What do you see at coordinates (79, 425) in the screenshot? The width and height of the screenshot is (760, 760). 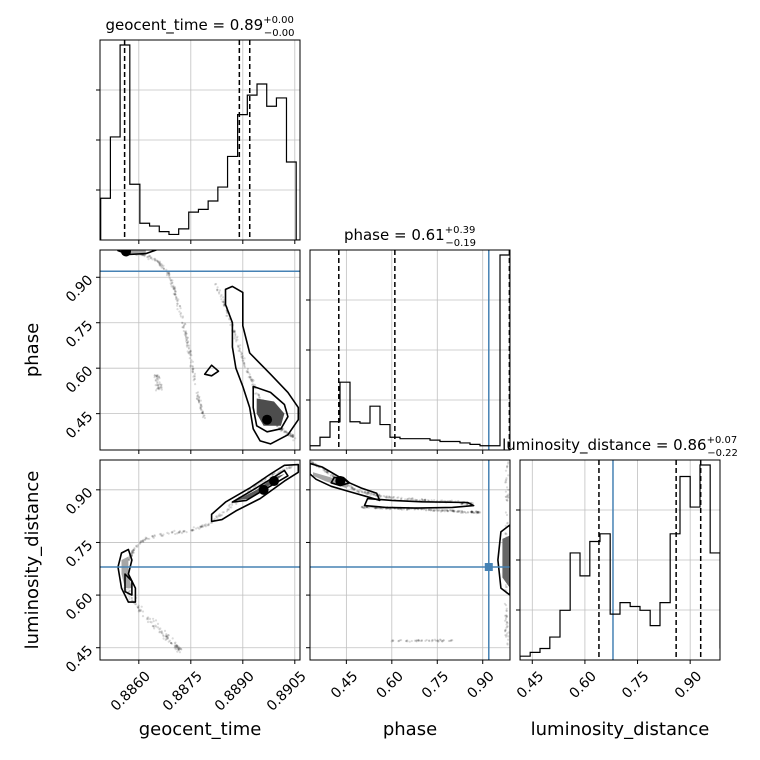 I see `y-tick-label-phase: 0.45` at bounding box center [79, 425].